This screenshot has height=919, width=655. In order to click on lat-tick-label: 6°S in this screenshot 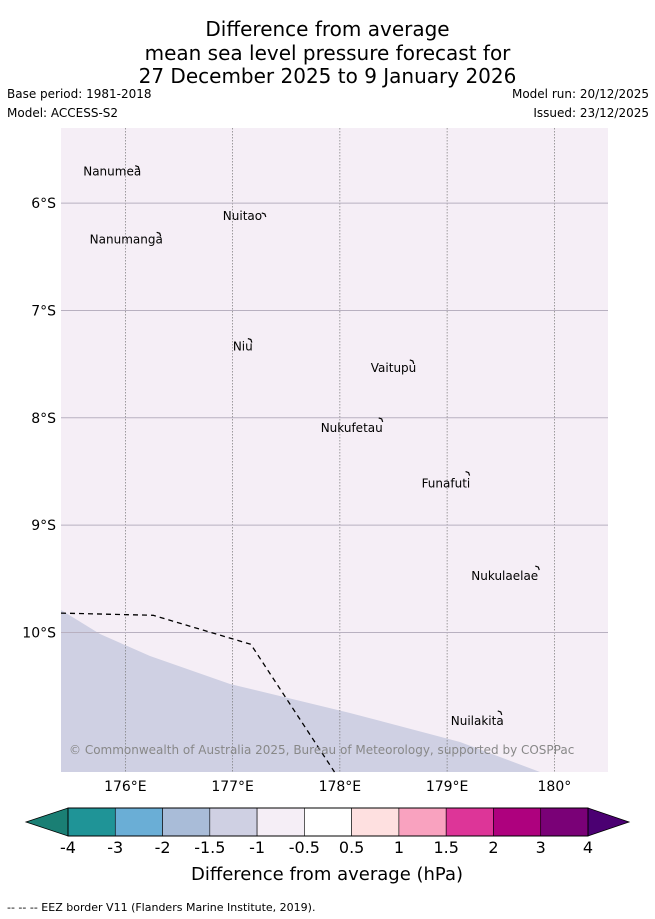, I will do `click(43, 204)`.